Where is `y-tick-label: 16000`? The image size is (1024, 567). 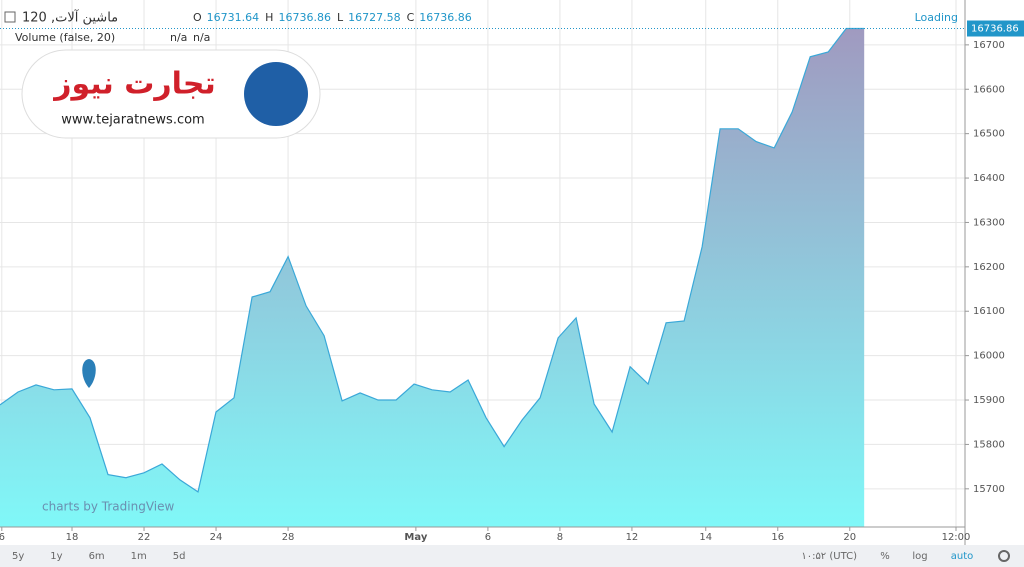
y-tick-label: 16000 is located at coordinates (989, 356).